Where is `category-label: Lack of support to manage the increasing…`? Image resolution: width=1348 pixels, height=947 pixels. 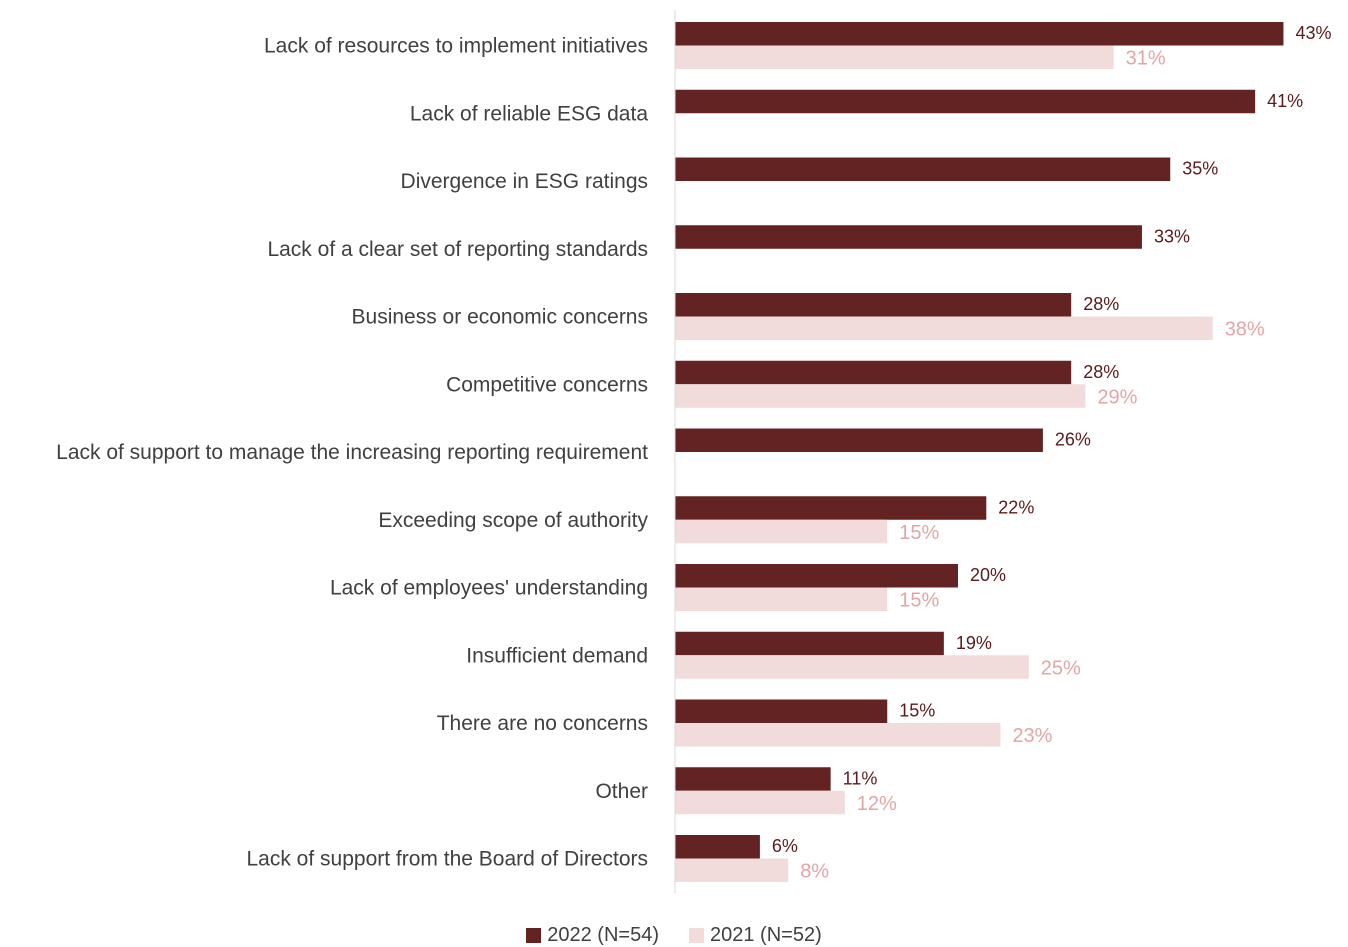 category-label: Lack of support to manage the increasing… is located at coordinates (352, 452).